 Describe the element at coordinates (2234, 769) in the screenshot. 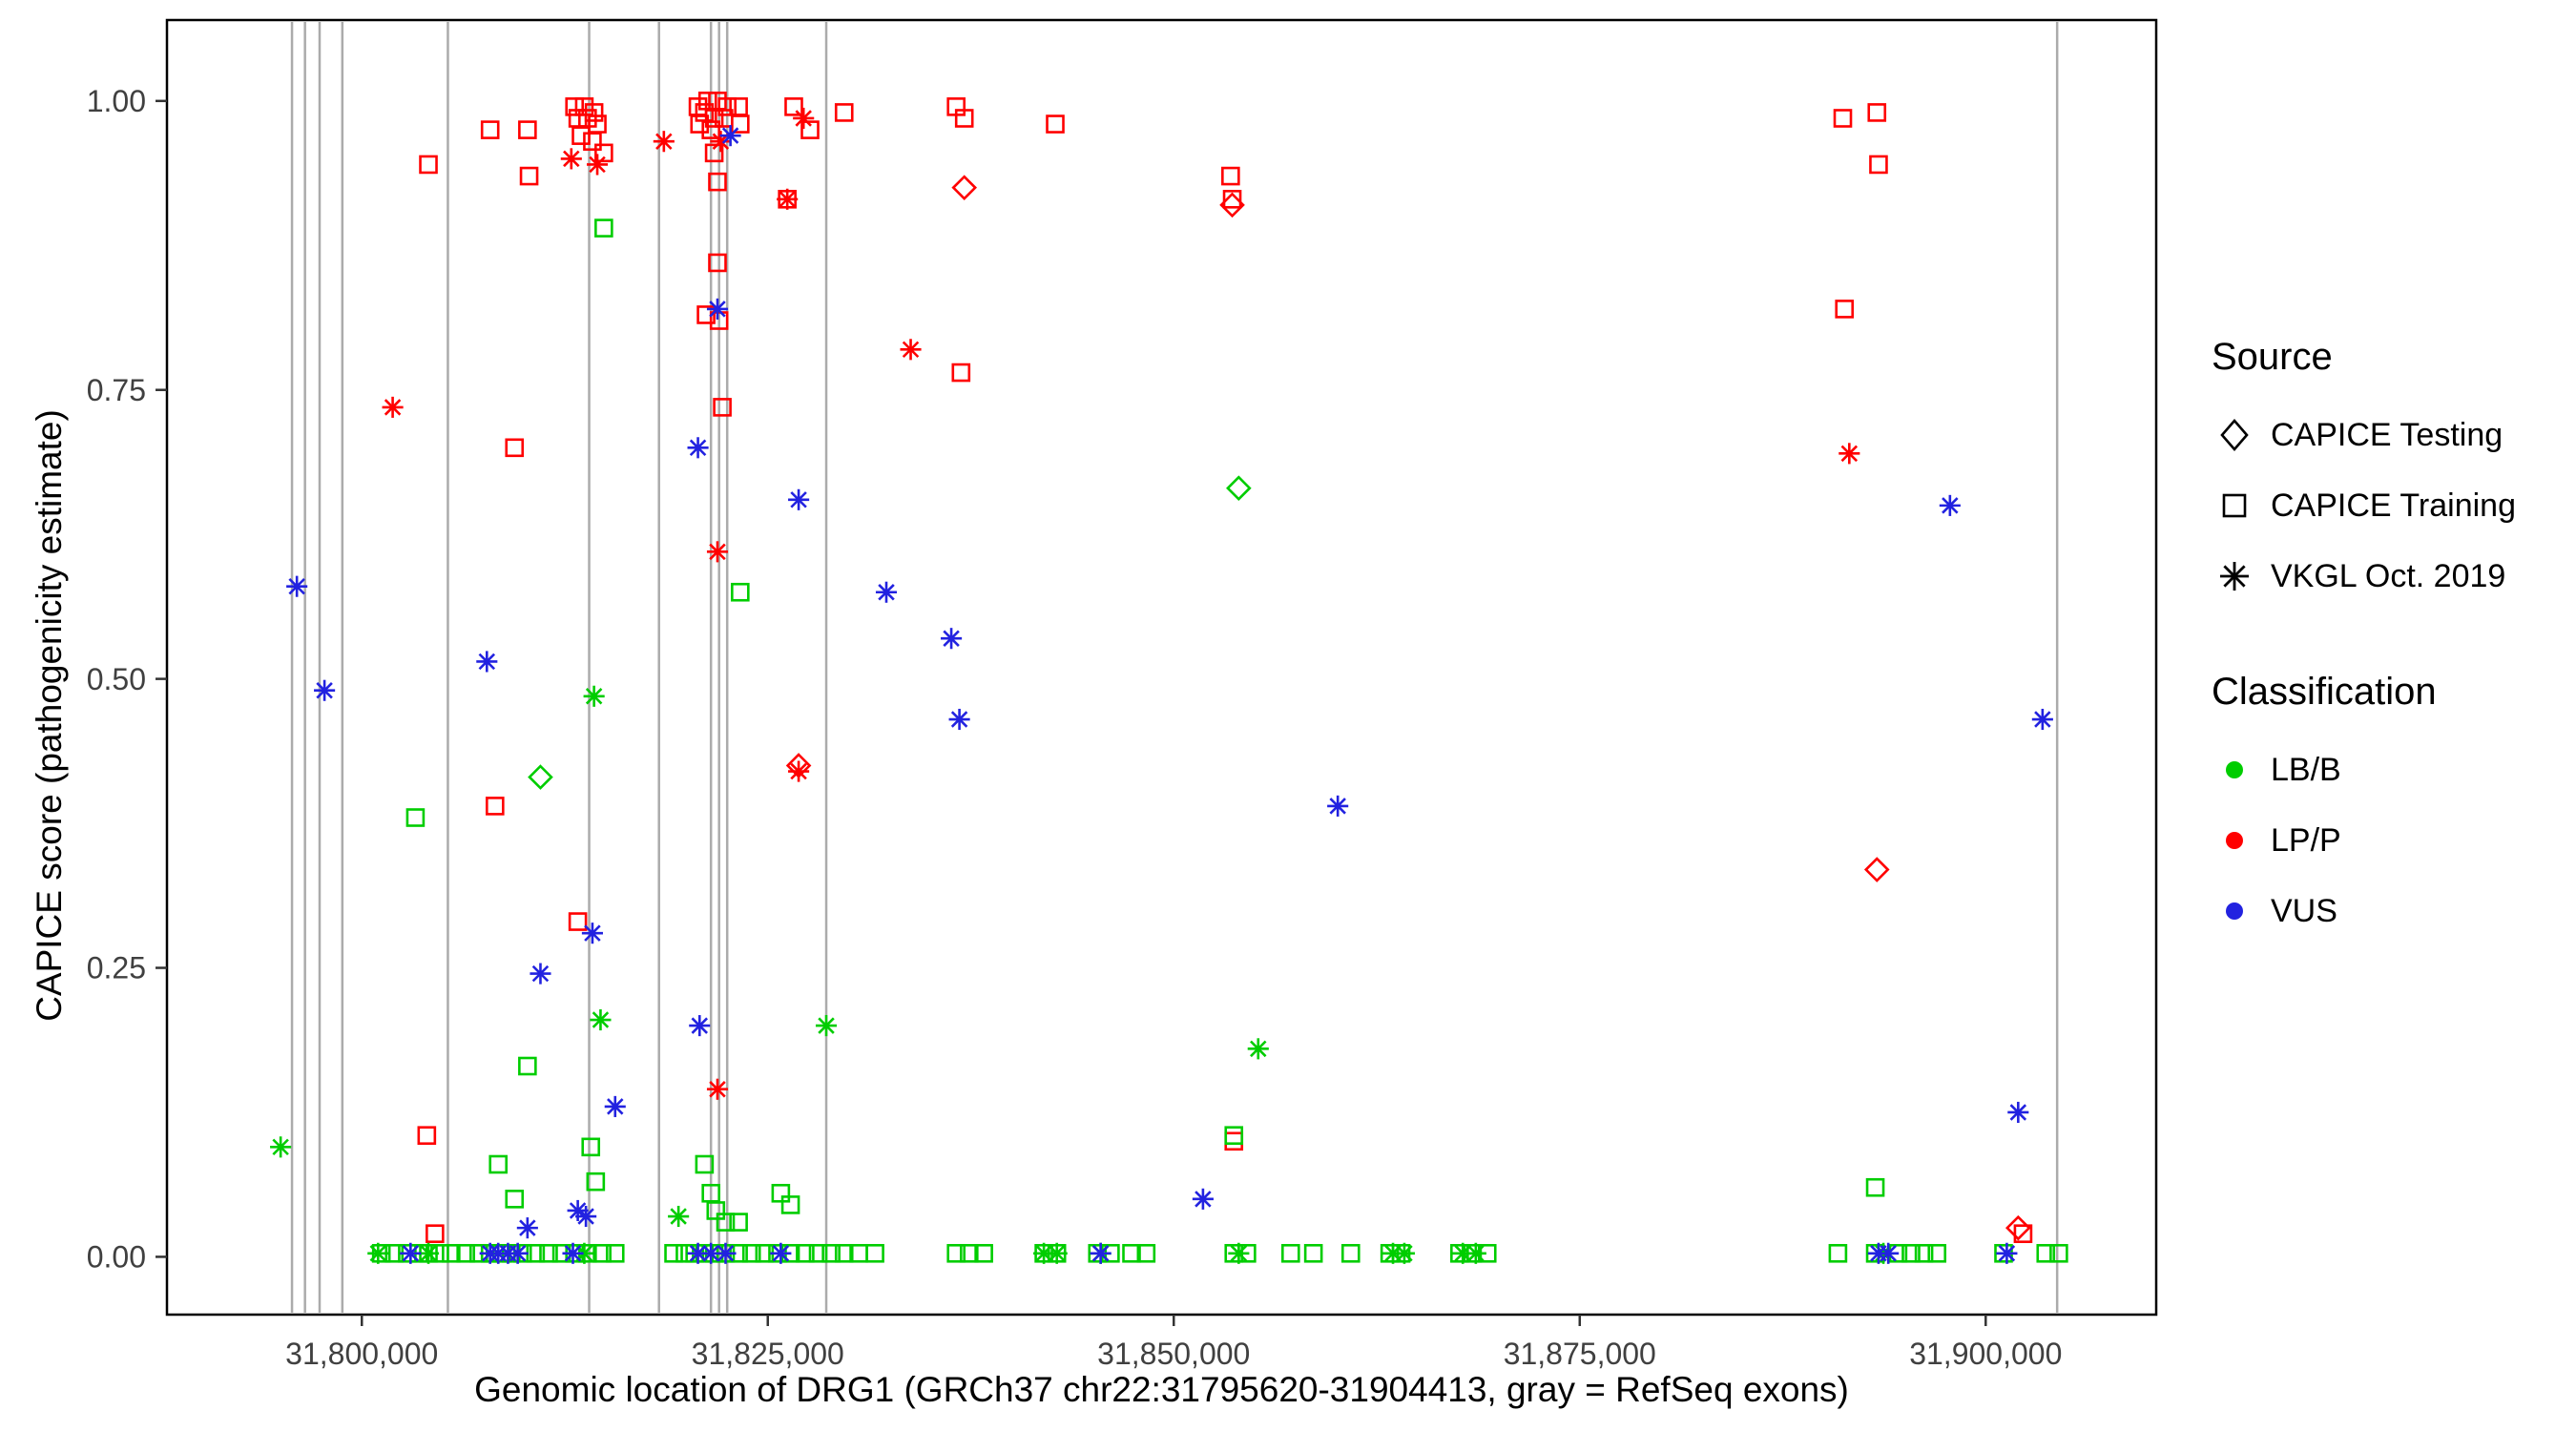

I see `lbb-dot-icon` at that location.